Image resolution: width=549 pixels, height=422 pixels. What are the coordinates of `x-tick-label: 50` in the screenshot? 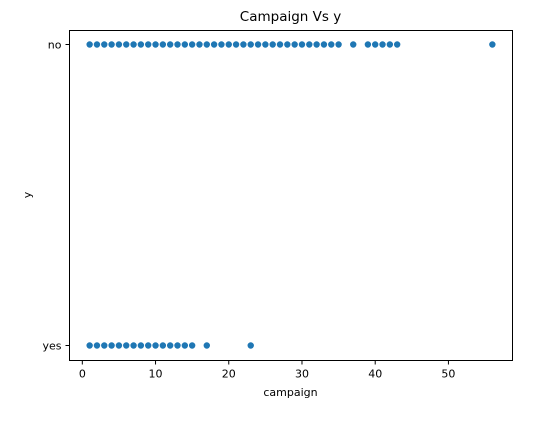 It's located at (448, 374).